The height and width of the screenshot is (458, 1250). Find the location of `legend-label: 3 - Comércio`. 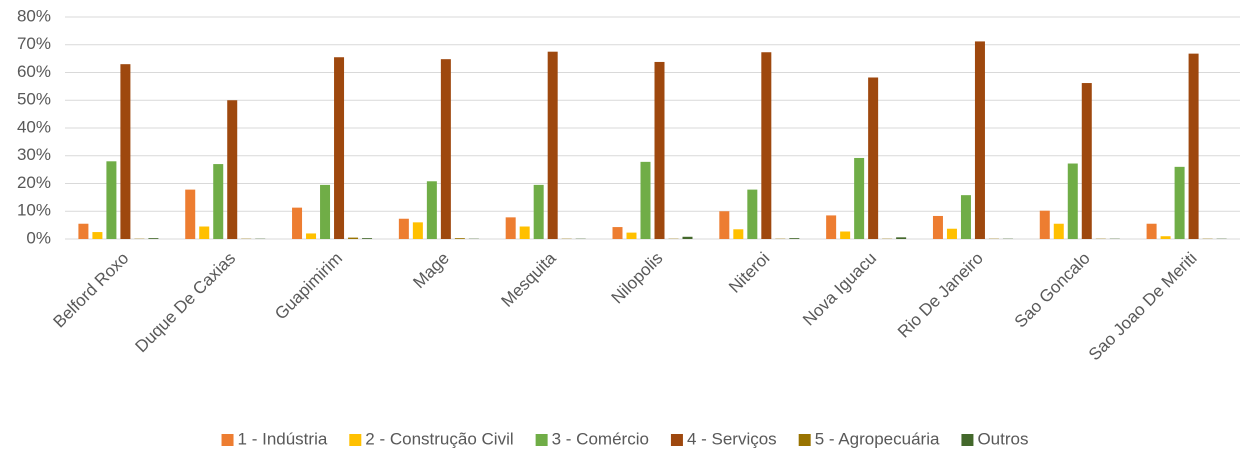

legend-label: 3 - Comércio is located at coordinates (600, 438).